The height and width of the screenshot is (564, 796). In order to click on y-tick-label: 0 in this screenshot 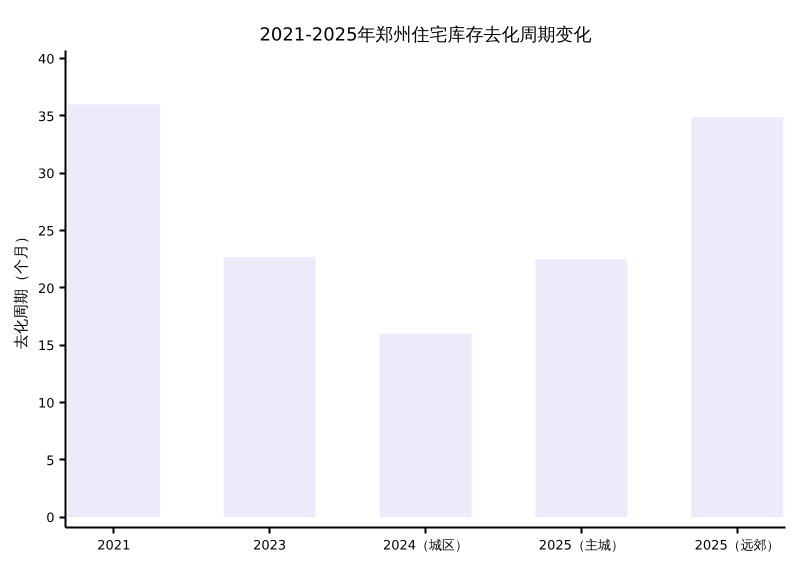, I will do `click(50, 518)`.